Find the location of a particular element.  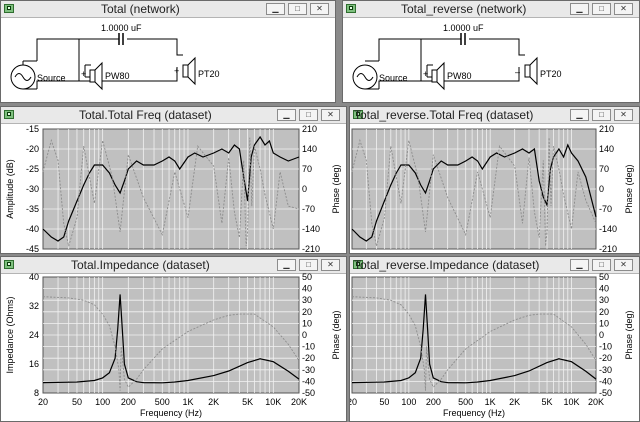

y-tick-label: 8 is located at coordinates (36, 393).